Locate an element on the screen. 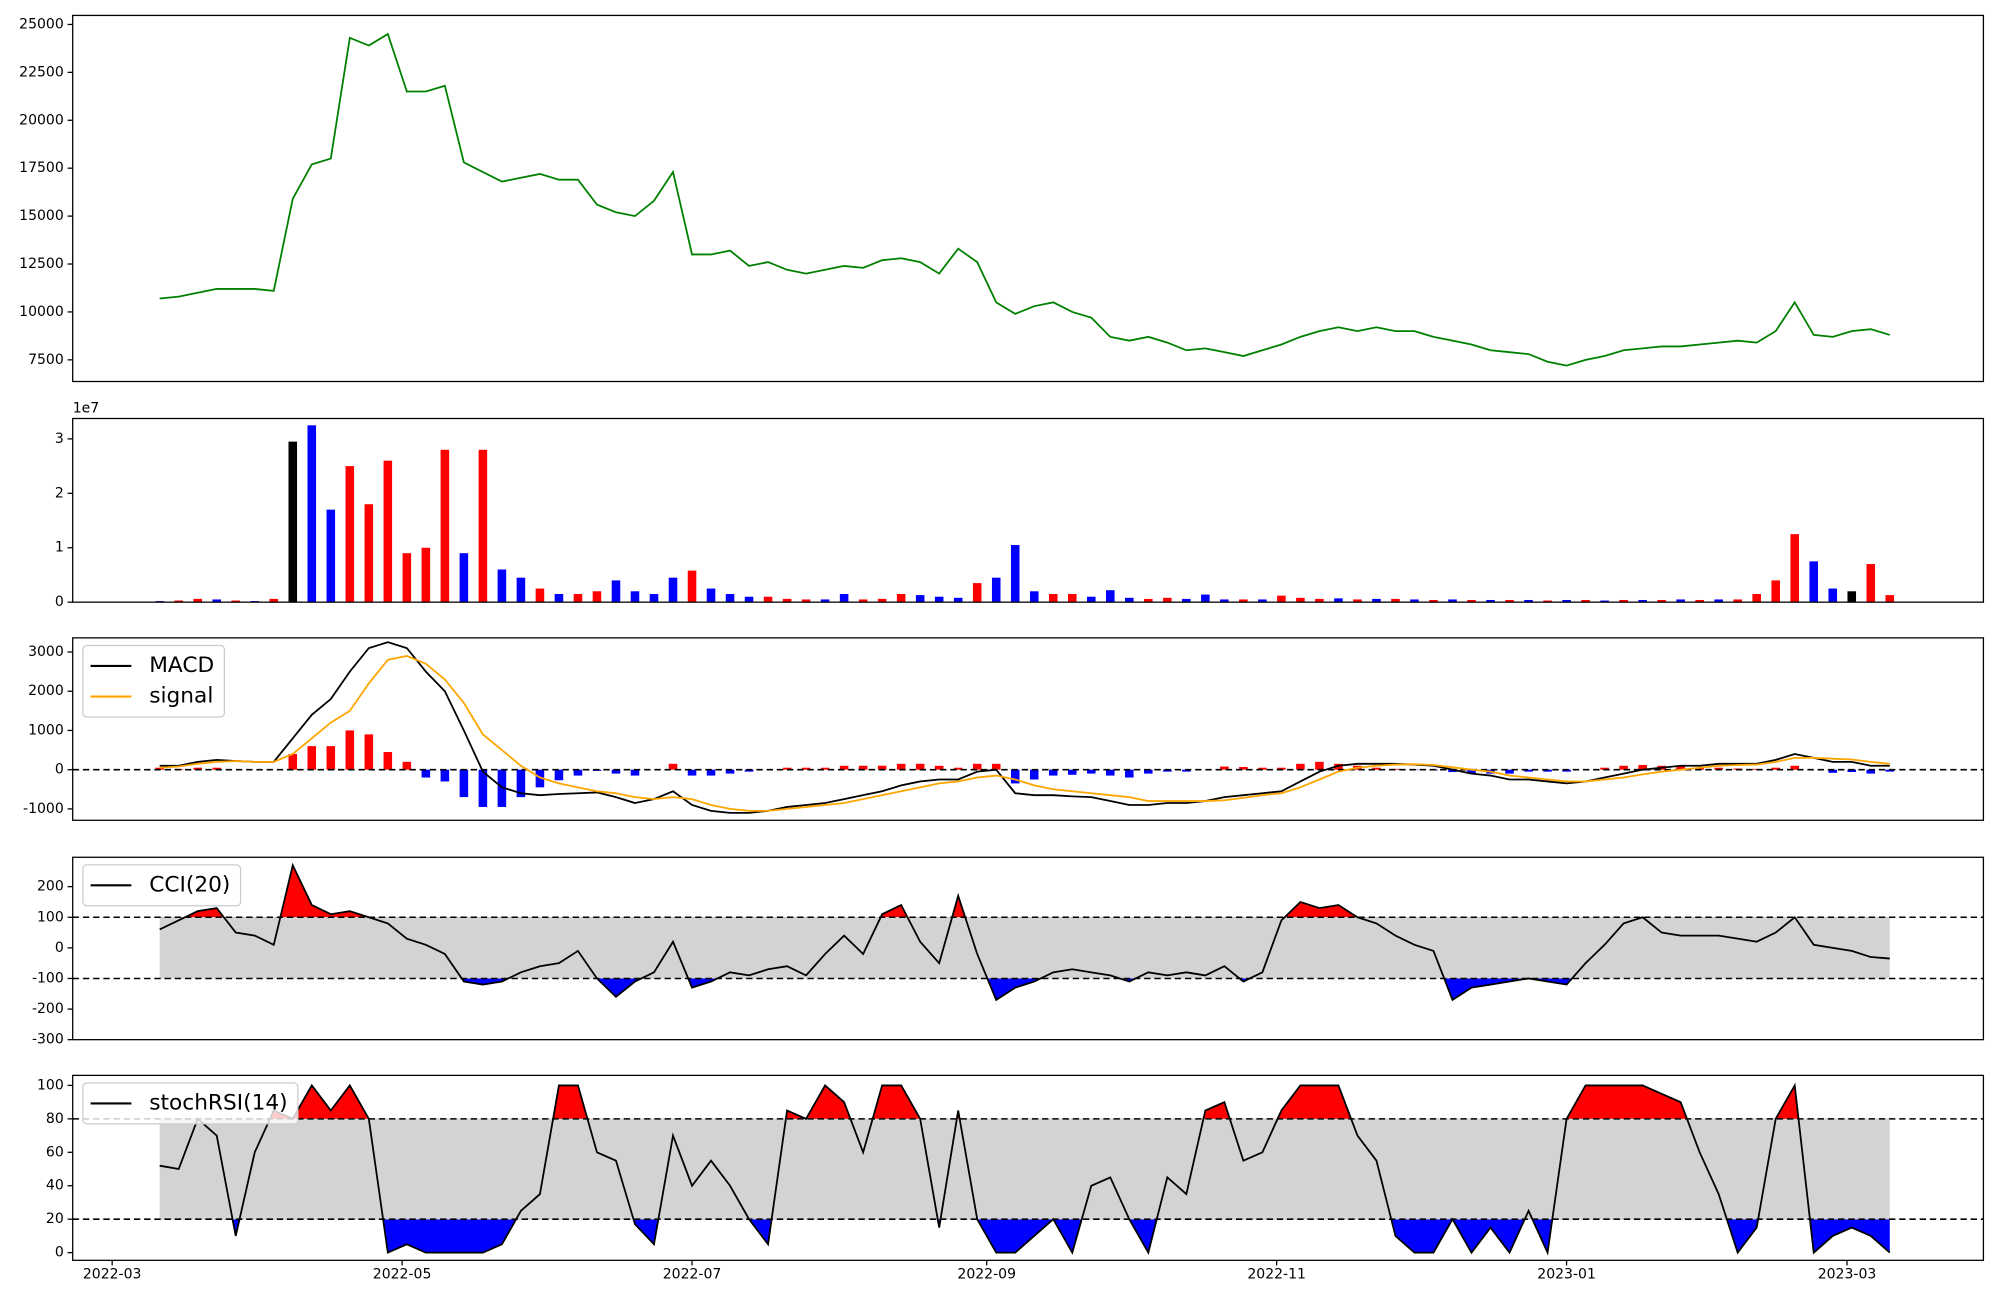 Image resolution: width=2000 pixels, height=1300 pixels. panel-frame is located at coordinates (1028, 729).